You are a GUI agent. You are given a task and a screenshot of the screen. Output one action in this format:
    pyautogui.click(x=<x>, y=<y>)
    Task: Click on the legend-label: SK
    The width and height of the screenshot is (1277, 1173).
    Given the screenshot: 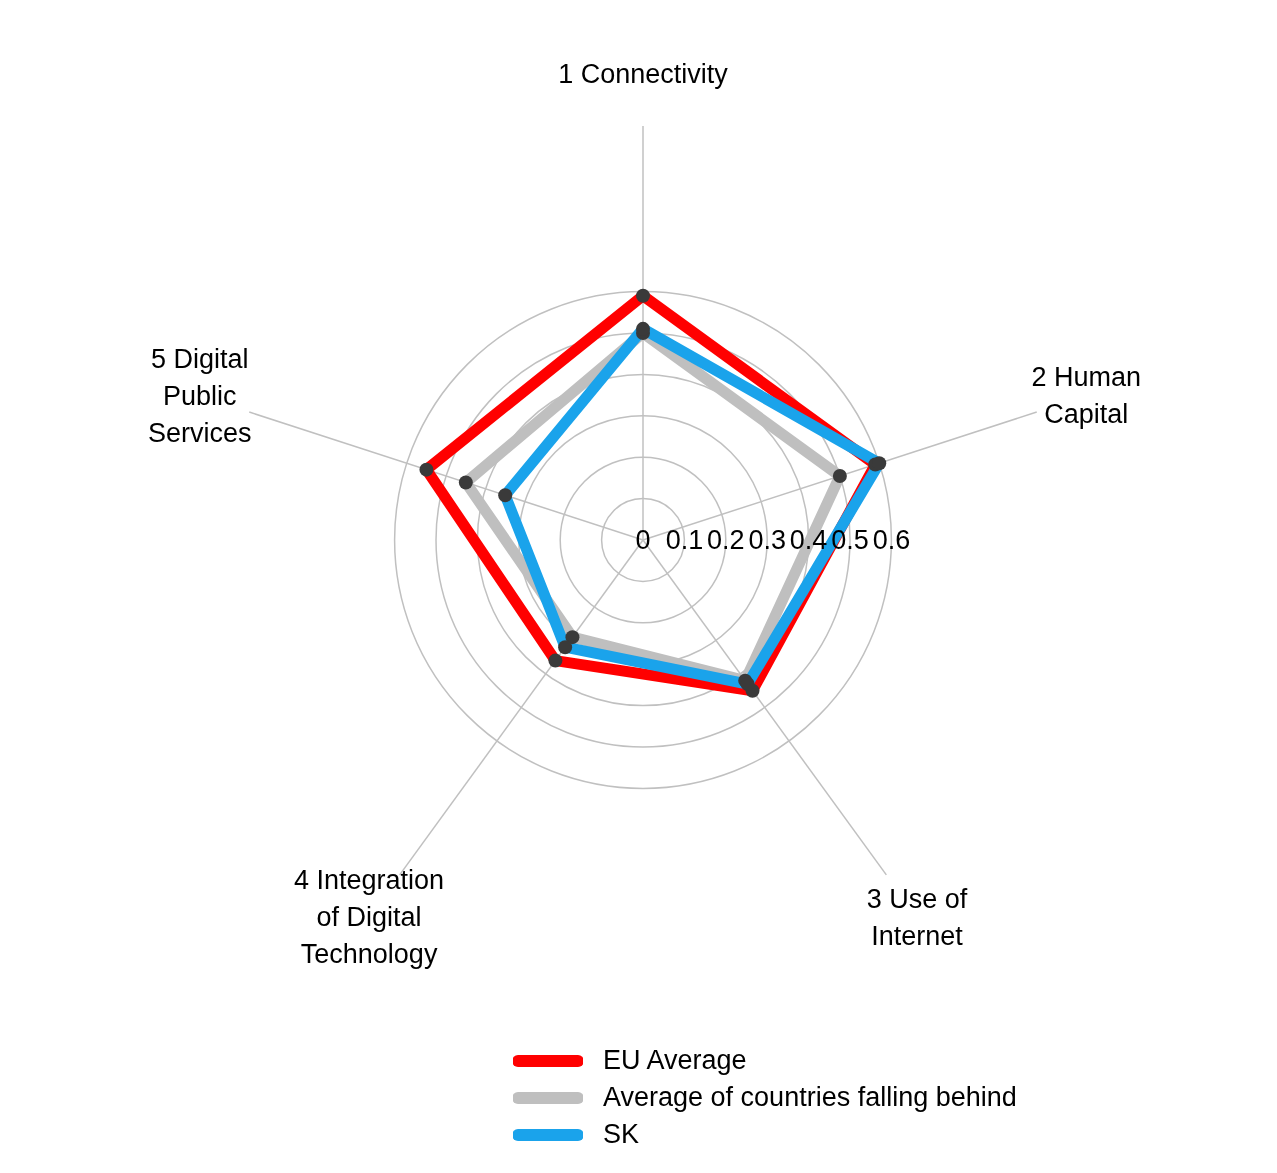 What is the action you would take?
    pyautogui.click(x=621, y=1134)
    